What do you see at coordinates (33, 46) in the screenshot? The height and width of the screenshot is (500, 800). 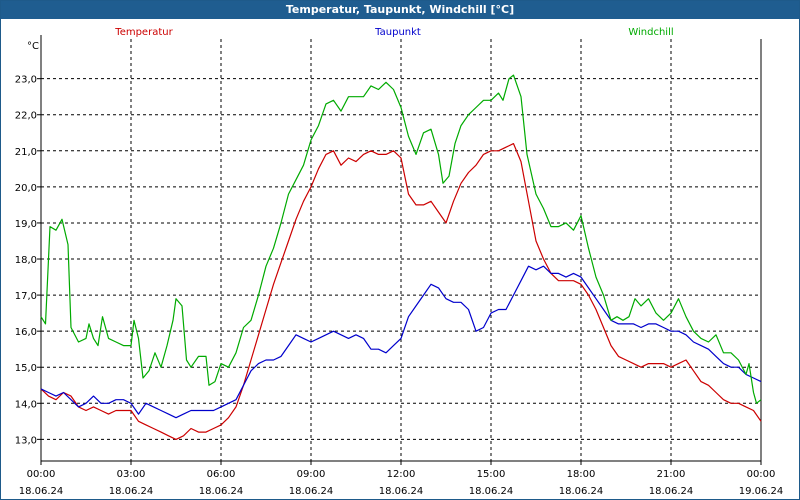 I see `y-axis-unit: °C` at bounding box center [33, 46].